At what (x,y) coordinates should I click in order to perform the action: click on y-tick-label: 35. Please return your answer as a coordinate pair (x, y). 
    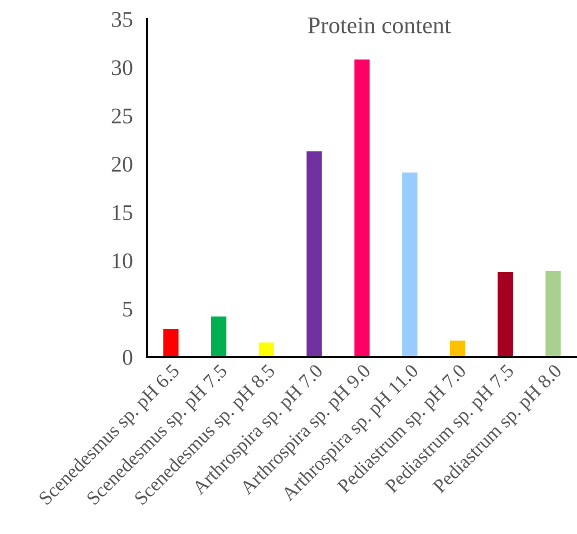
    Looking at the image, I should click on (122, 19).